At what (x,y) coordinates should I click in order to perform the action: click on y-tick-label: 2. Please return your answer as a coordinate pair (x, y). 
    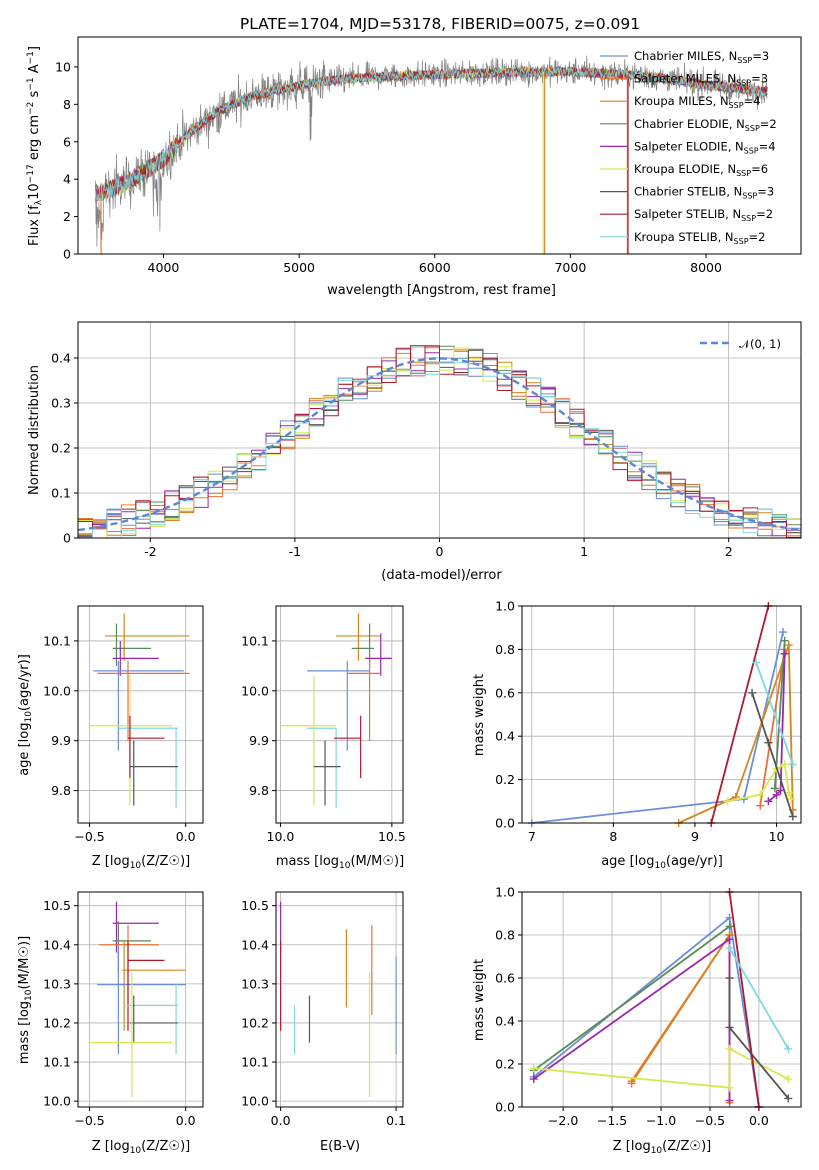
    Looking at the image, I should click on (67, 216).